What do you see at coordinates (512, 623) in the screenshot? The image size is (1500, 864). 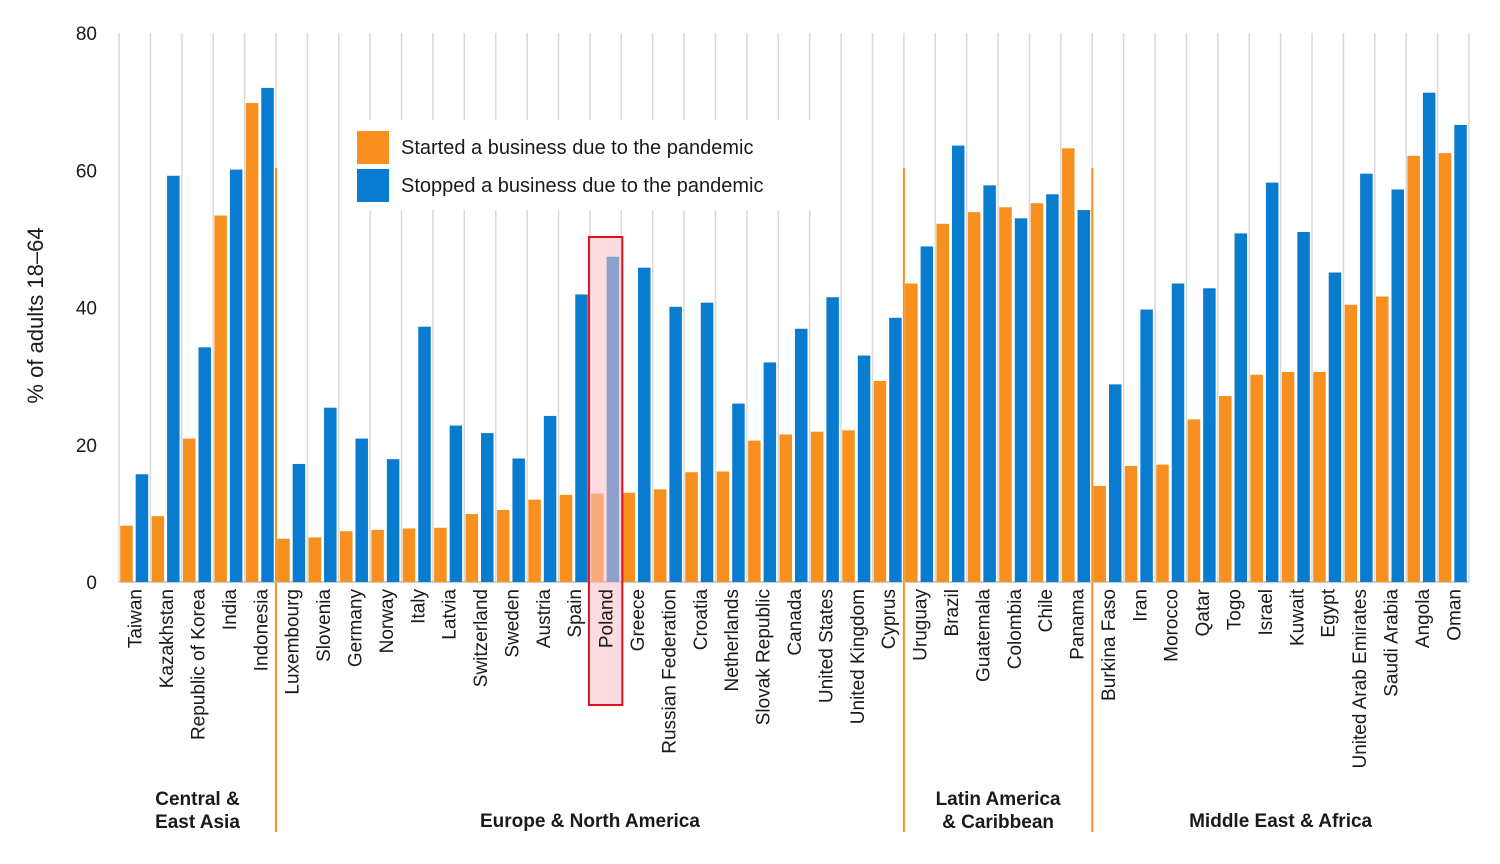 I see `x-tick-label: Sweden` at bounding box center [512, 623].